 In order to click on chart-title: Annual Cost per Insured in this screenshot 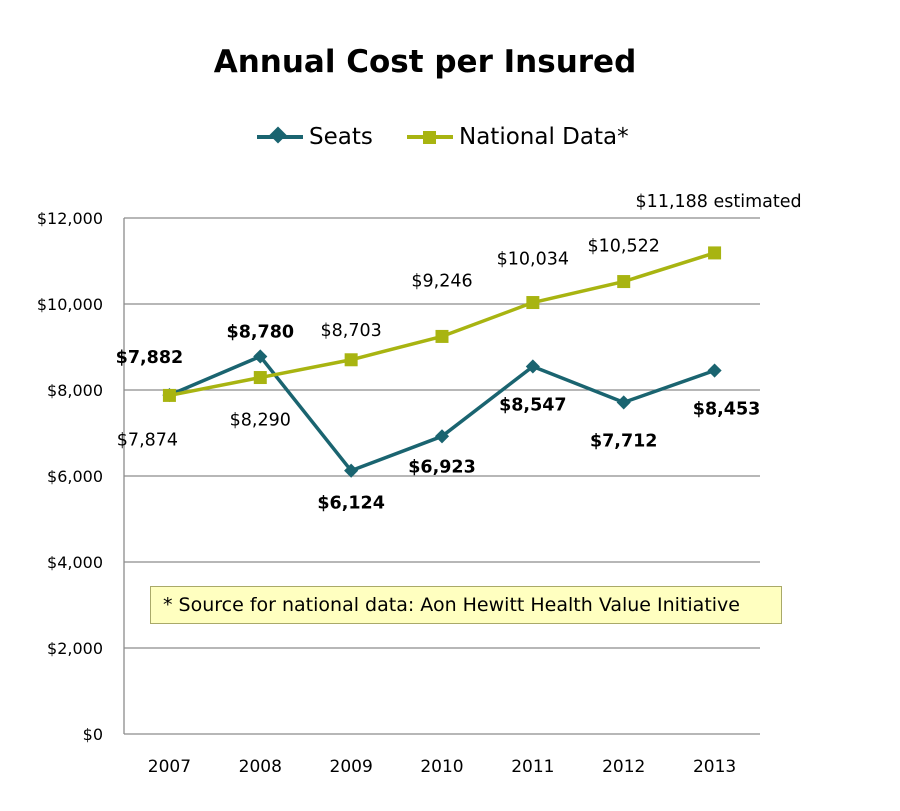, I will do `click(425, 62)`.